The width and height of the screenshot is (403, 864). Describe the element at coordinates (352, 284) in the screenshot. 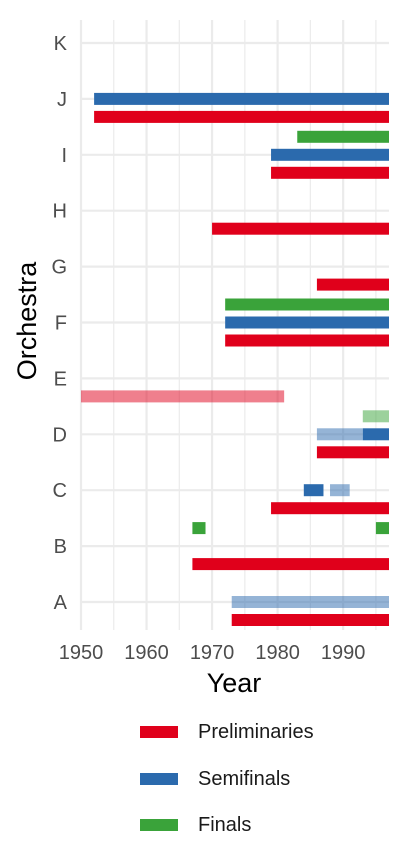

I see `bar-g-preliminaries-1986` at that location.